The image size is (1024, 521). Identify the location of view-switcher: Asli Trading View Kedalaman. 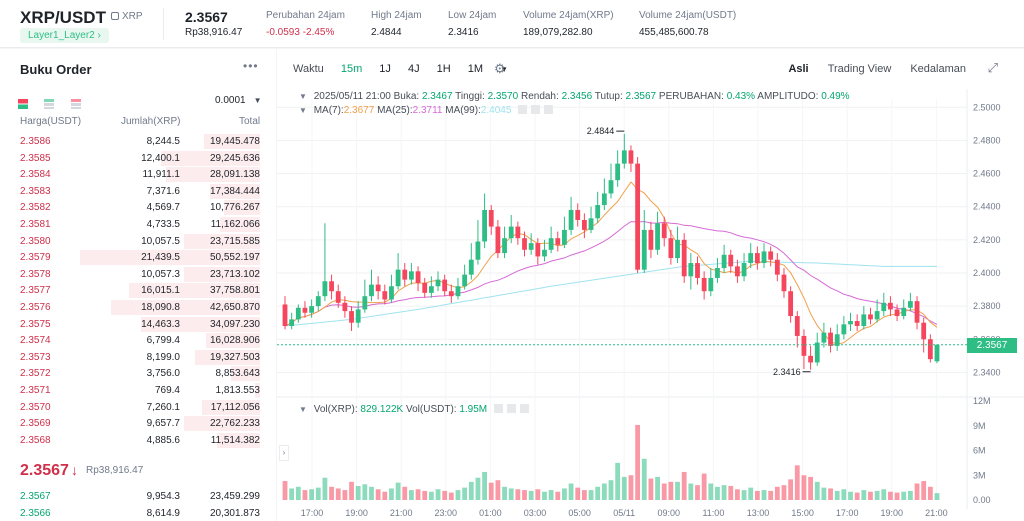
(869, 69).